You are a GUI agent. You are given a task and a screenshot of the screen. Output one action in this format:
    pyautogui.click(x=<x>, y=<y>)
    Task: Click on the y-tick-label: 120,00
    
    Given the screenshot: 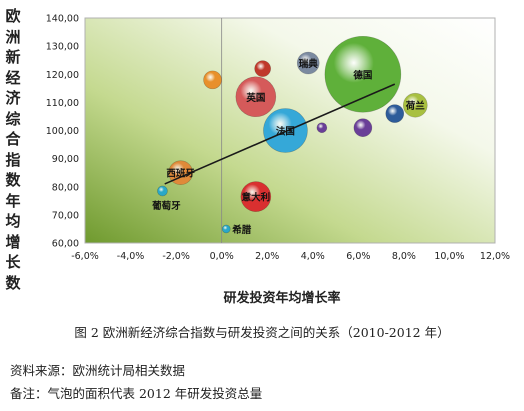 What is the action you would take?
    pyautogui.click(x=62, y=75)
    